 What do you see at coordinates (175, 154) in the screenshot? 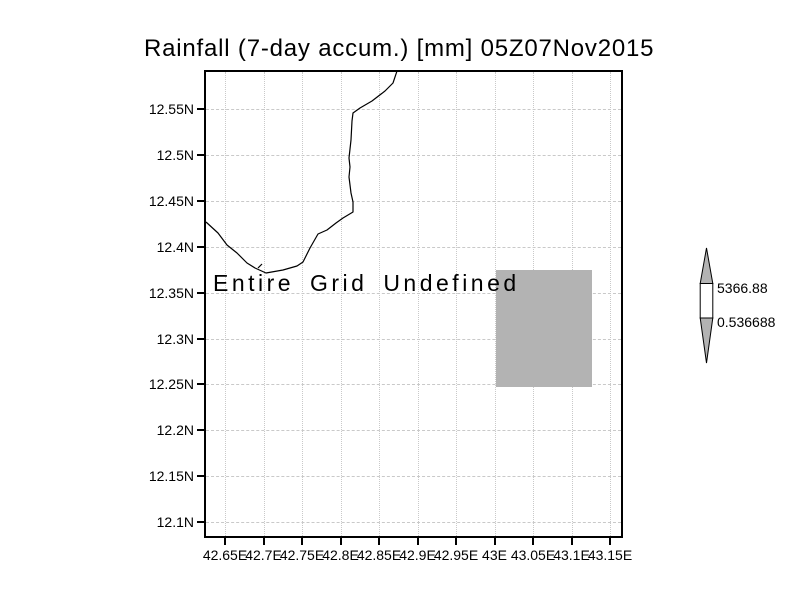
I see `lat-tick-label: 12.5N` at bounding box center [175, 154].